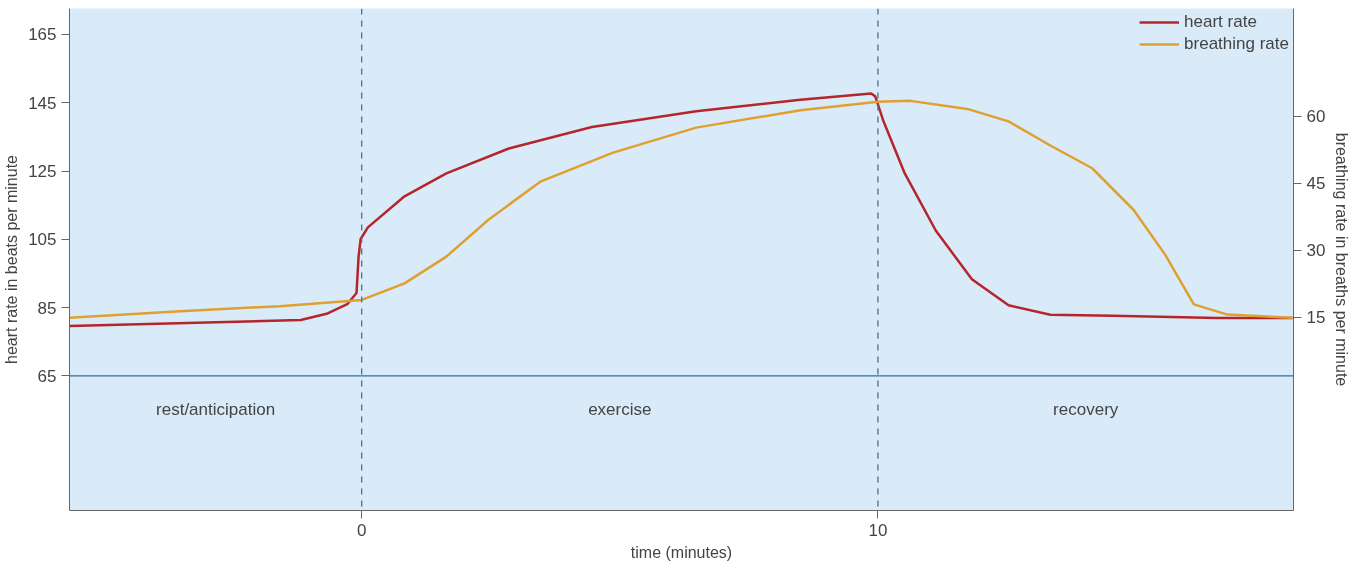  What do you see at coordinates (216, 410) in the screenshot?
I see `annotation: rest/anticipation` at bounding box center [216, 410].